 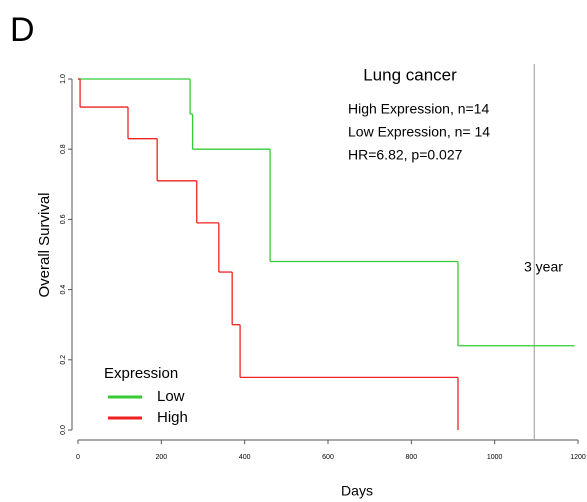 I want to click on y-axis-label: Overall Survival, so click(x=44, y=244).